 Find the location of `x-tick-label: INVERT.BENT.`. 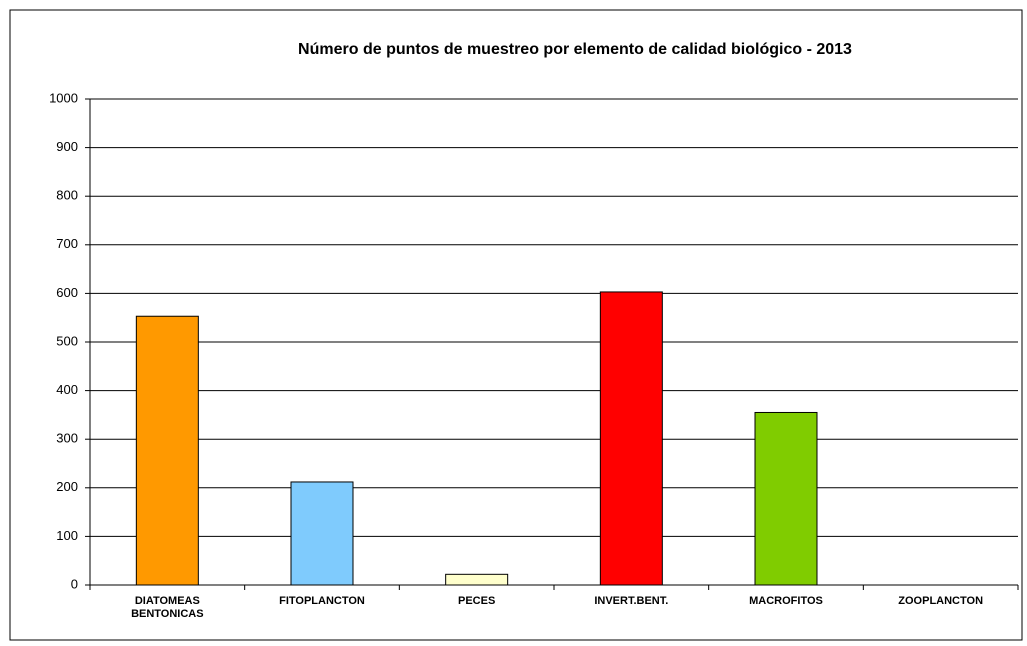

x-tick-label: INVERT.BENT. is located at coordinates (631, 601).